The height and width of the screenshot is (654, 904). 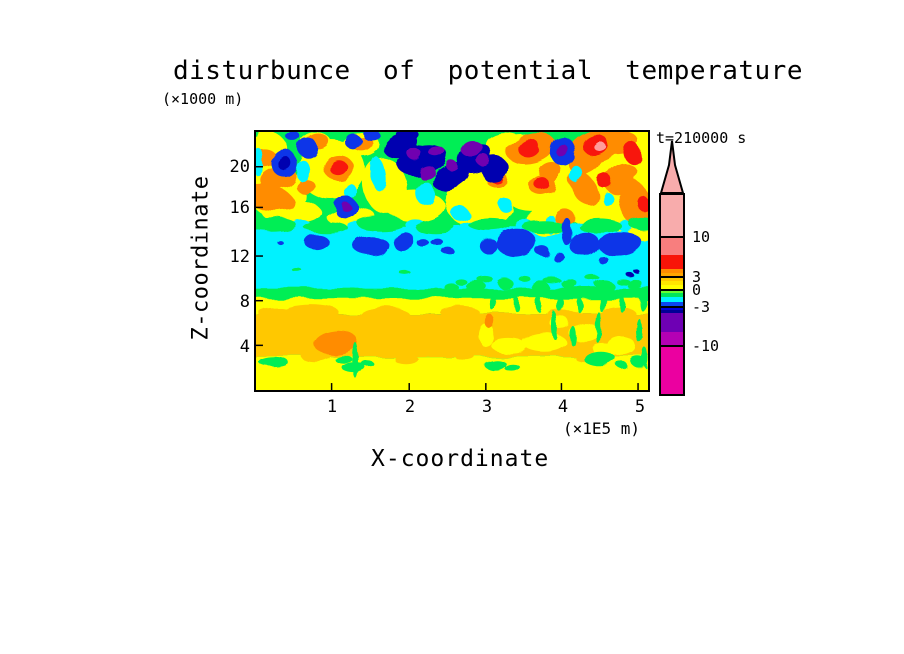 I want to click on x-tick-label: 5, so click(x=640, y=407).